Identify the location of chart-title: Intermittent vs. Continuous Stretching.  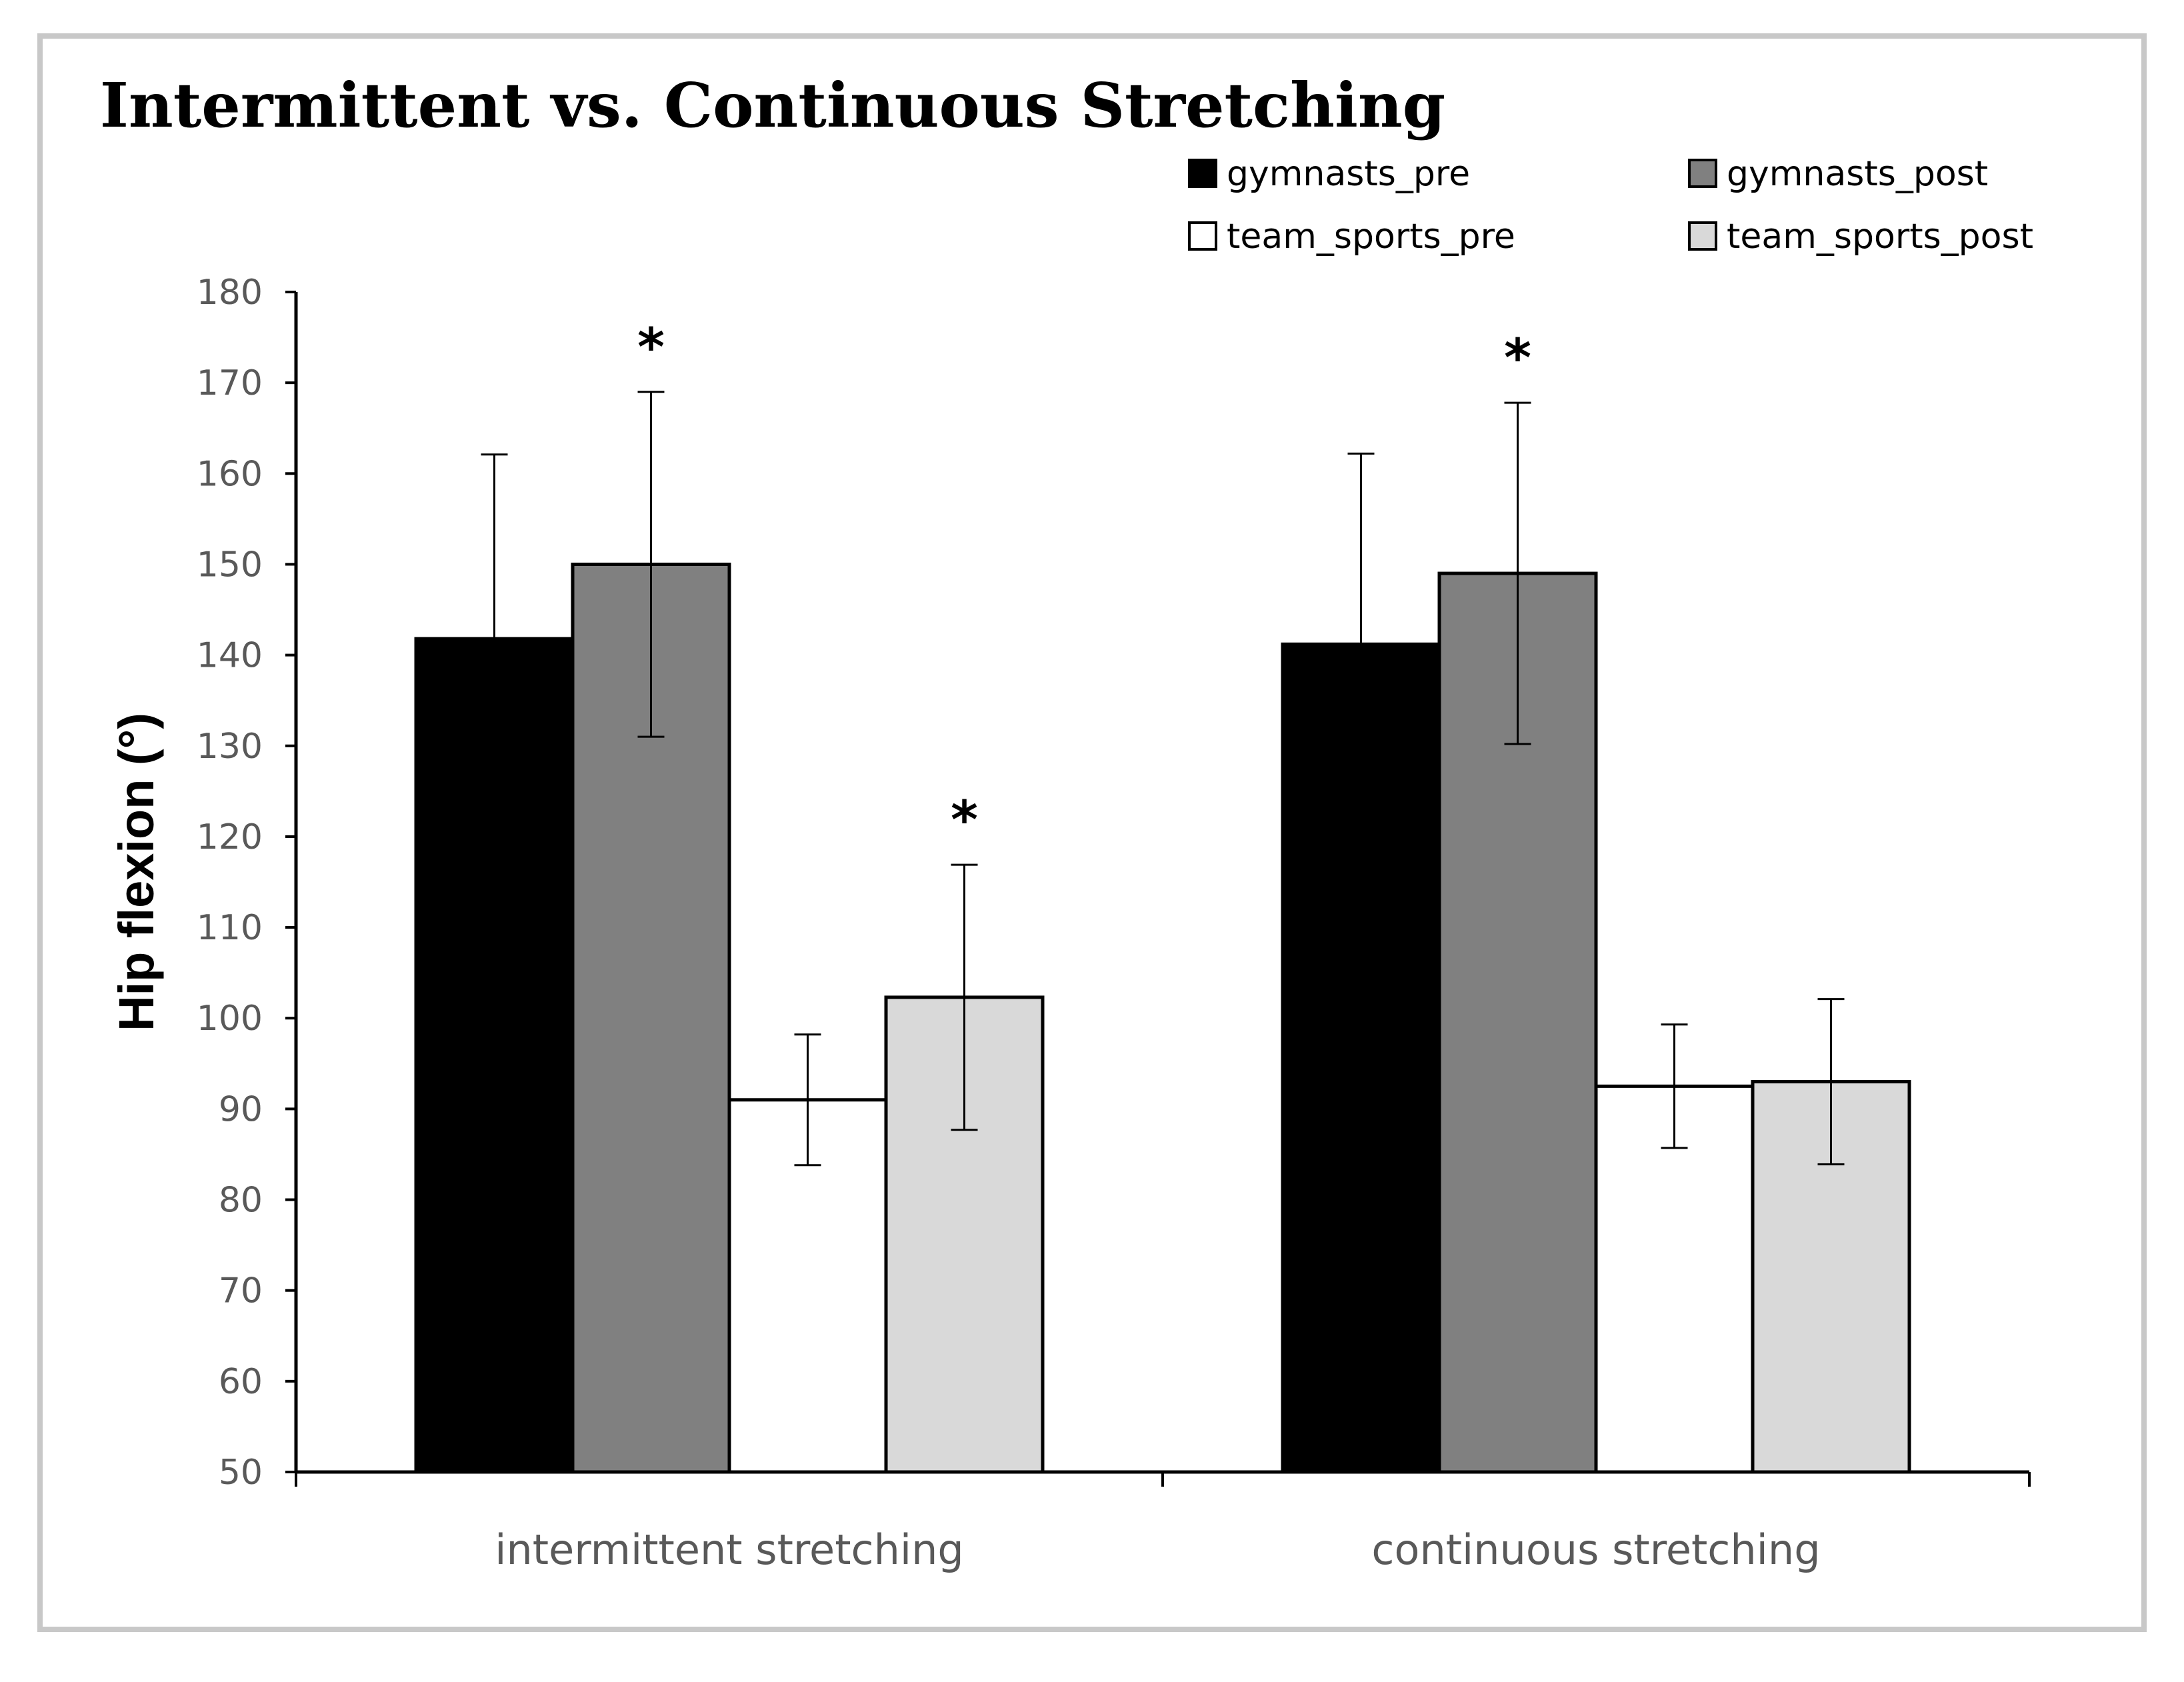
(772, 105).